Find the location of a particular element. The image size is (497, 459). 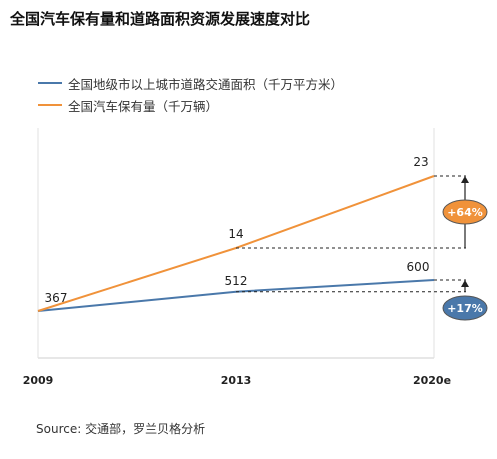

legend-swatch-road-area is located at coordinates (50, 83).